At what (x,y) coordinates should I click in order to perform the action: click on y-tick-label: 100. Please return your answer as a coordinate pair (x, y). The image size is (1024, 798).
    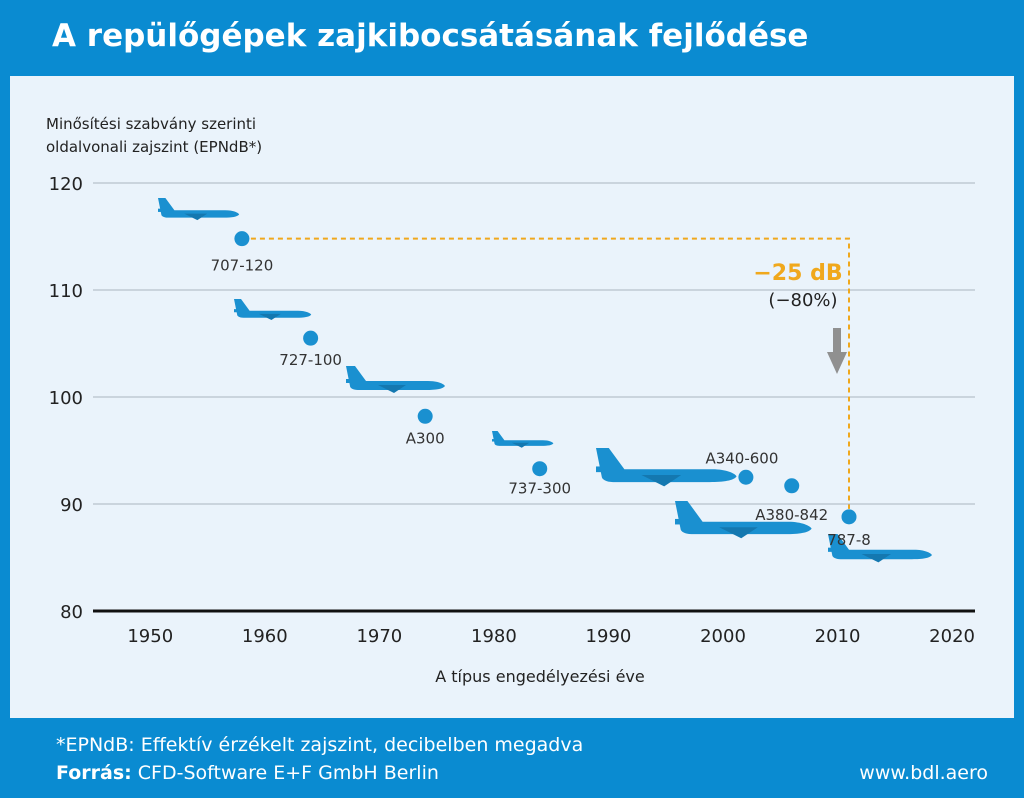
    Looking at the image, I should click on (66, 398).